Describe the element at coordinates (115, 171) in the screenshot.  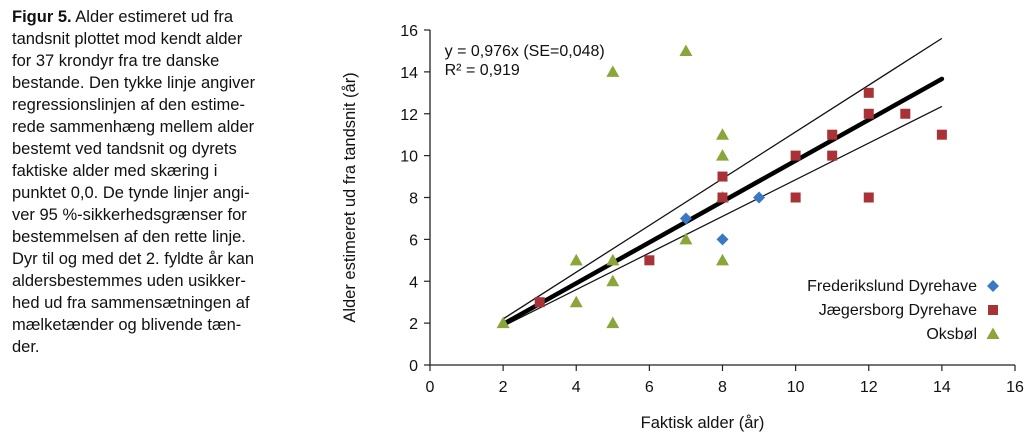
I see `caption-line: faktiske alder med skæring i` at that location.